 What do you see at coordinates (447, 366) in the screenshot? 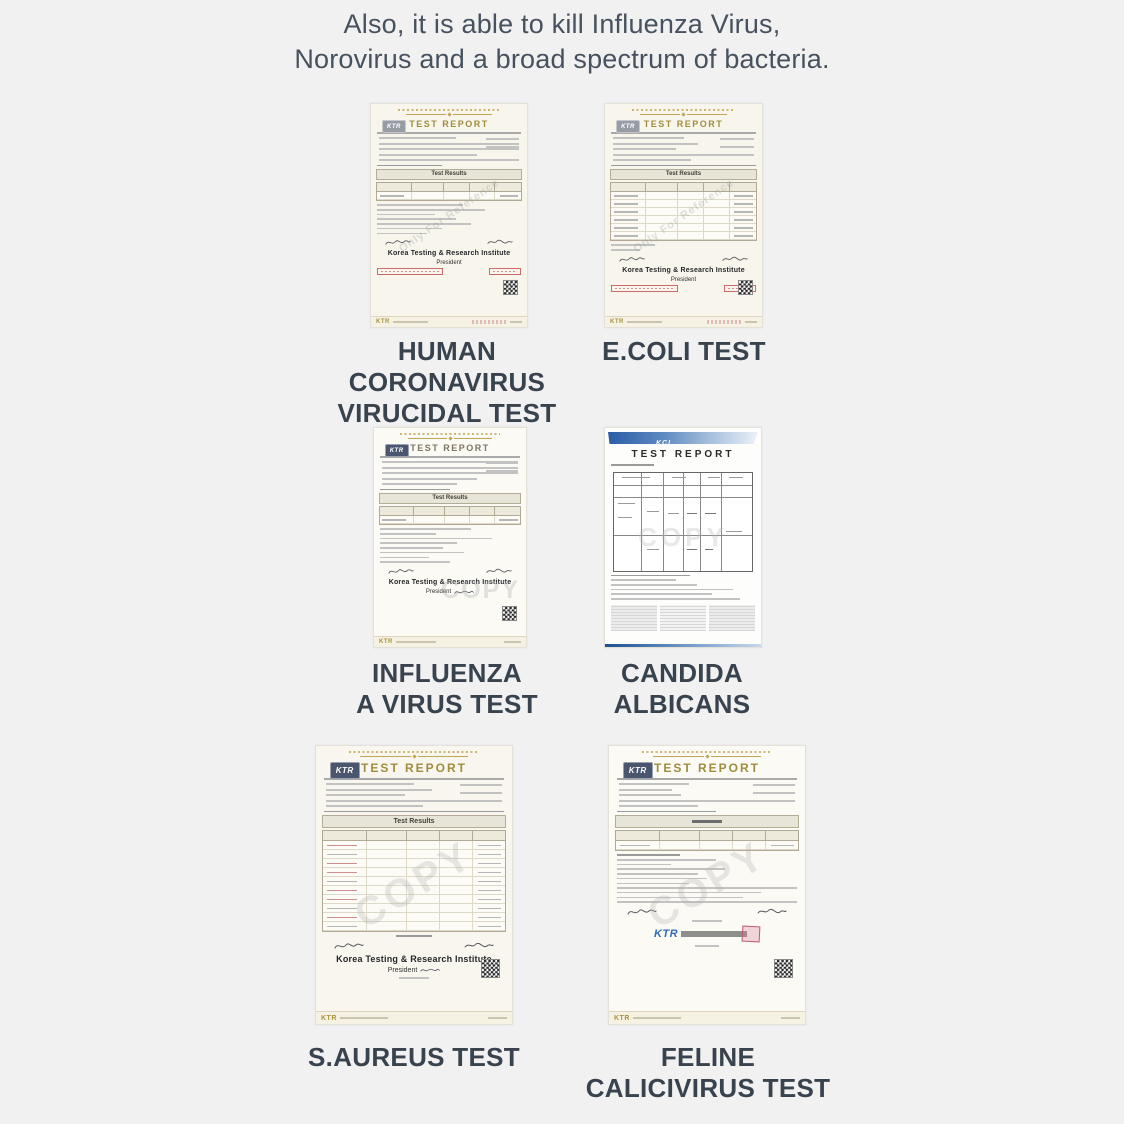
I see `caption-line-1: HUMAN CORONAVIRUS` at bounding box center [447, 366].